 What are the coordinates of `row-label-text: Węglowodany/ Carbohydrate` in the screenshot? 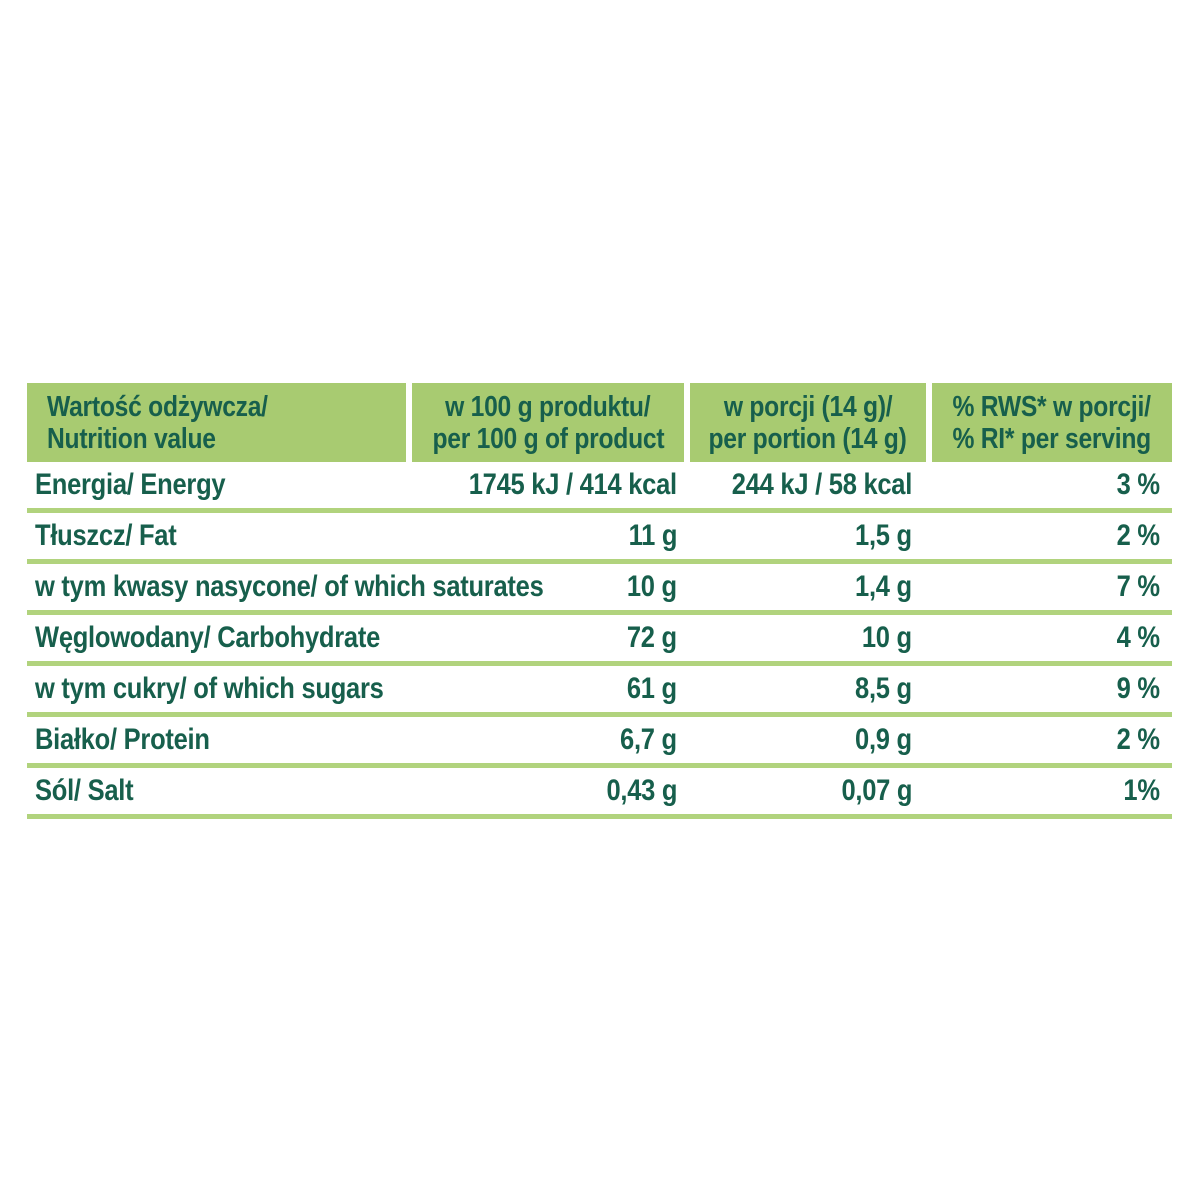 It's located at (208, 637).